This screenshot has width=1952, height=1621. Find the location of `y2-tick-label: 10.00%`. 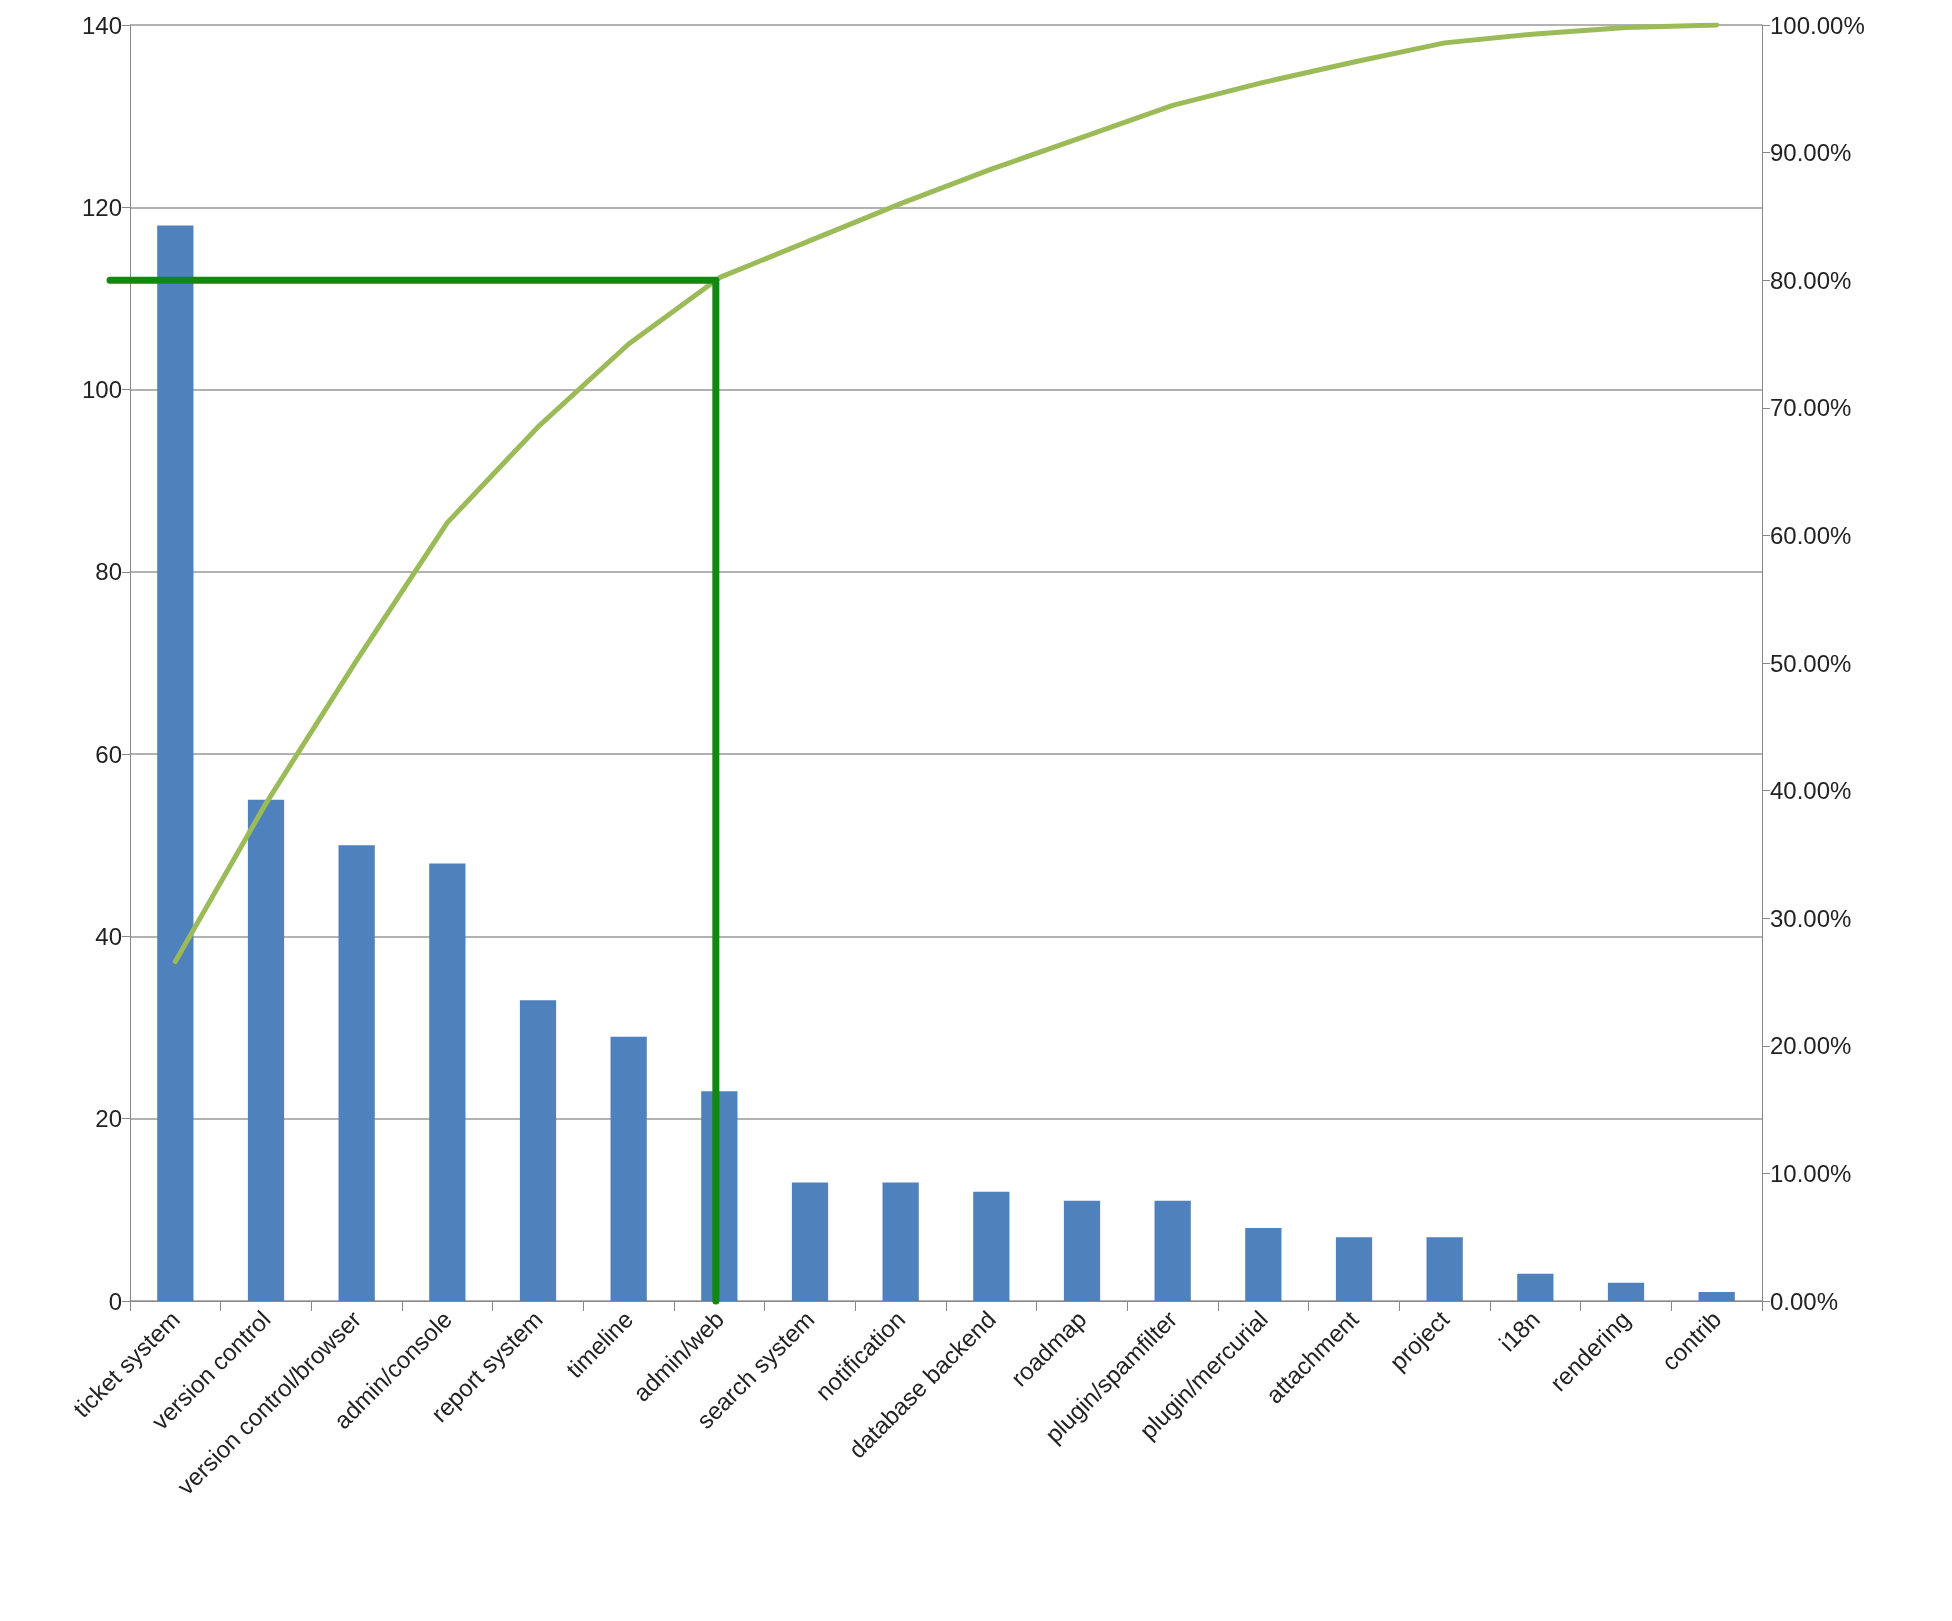

y2-tick-label: 10.00% is located at coordinates (1811, 1173).